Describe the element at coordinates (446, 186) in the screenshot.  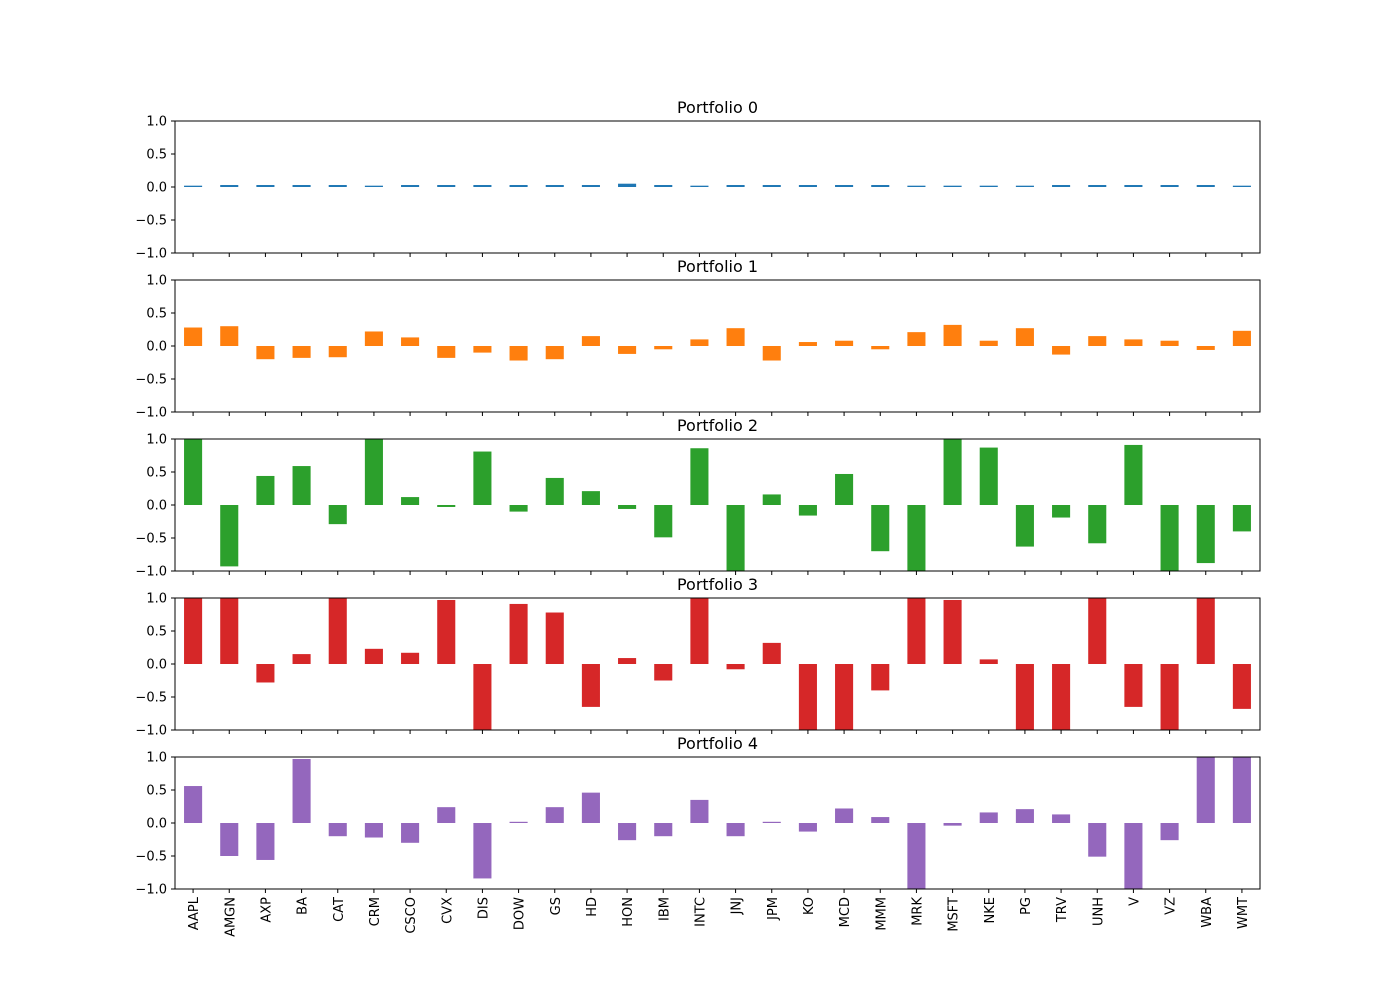
I see `bar-cvx-p0` at that location.